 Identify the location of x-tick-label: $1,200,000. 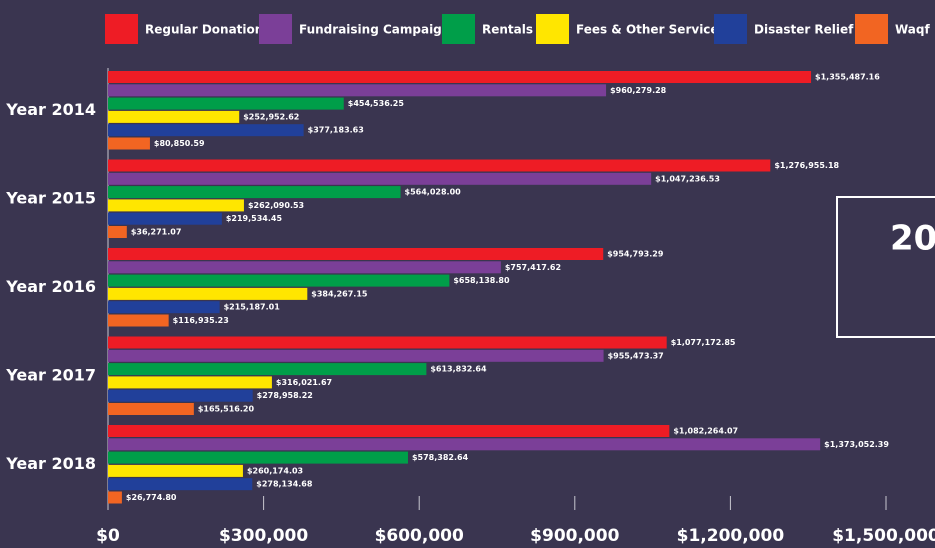
(731, 536).